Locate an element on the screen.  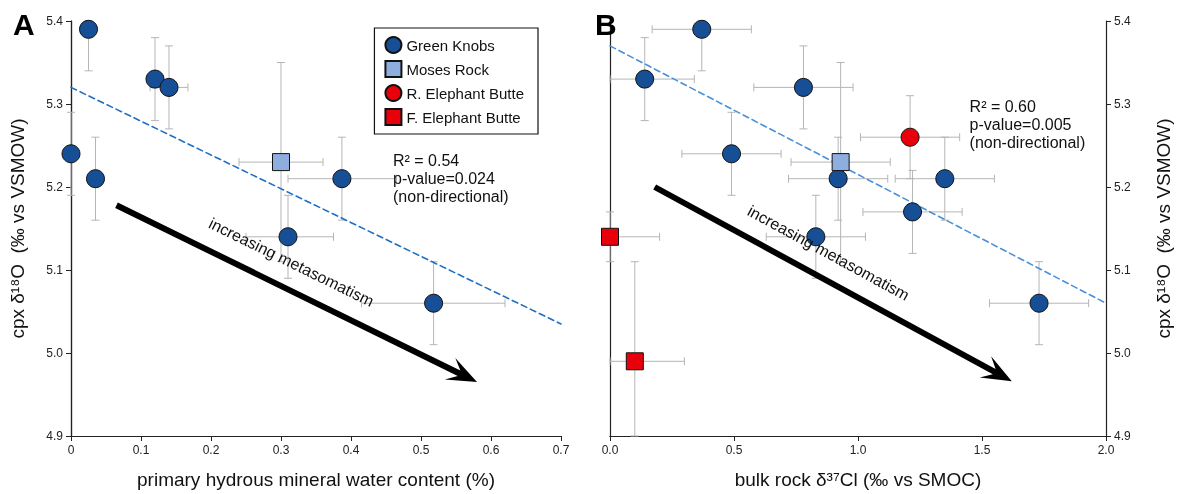
y2-tick-label: 5.4 is located at coordinates (1123, 21).